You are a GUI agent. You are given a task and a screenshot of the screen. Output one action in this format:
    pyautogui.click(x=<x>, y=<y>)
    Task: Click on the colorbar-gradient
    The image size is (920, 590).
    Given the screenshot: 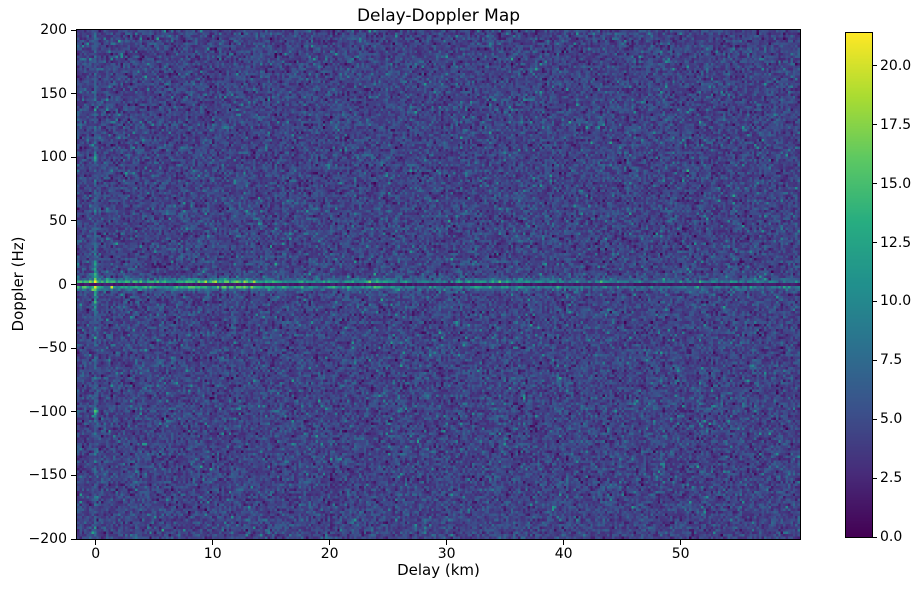 What is the action you would take?
    pyautogui.click(x=859, y=285)
    